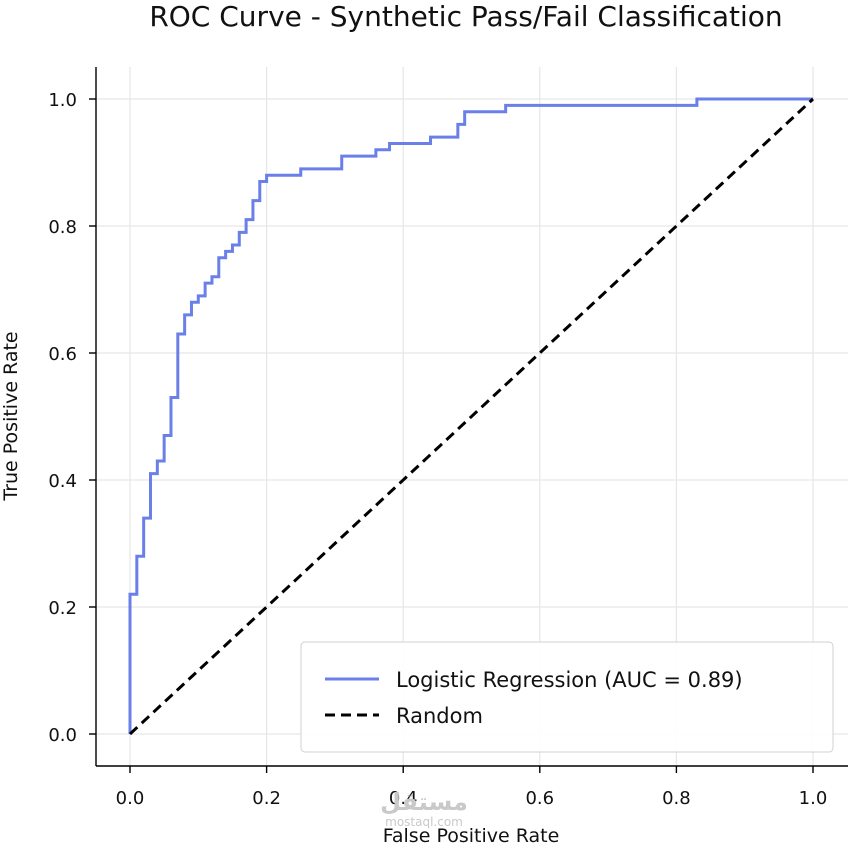  I want to click on watermark-logo: مستقل mostaql.com, so click(424, 808).